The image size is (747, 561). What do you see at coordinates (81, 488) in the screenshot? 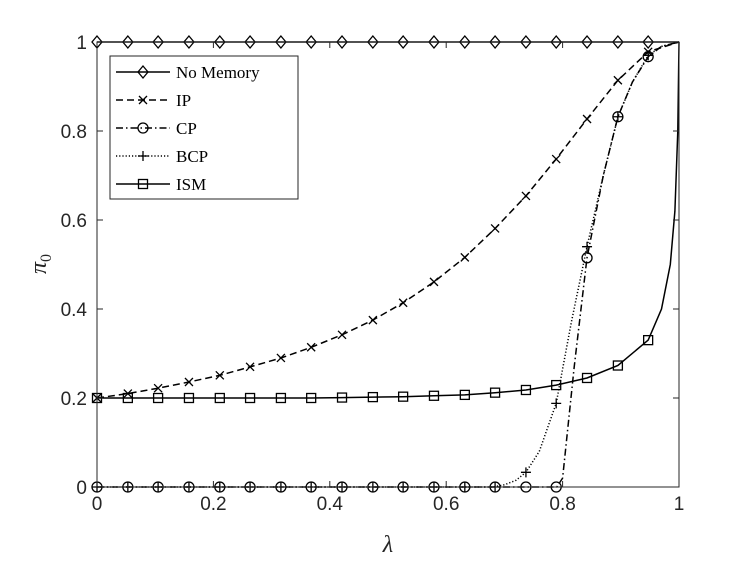
I see `y-tick-label: 0` at bounding box center [81, 488].